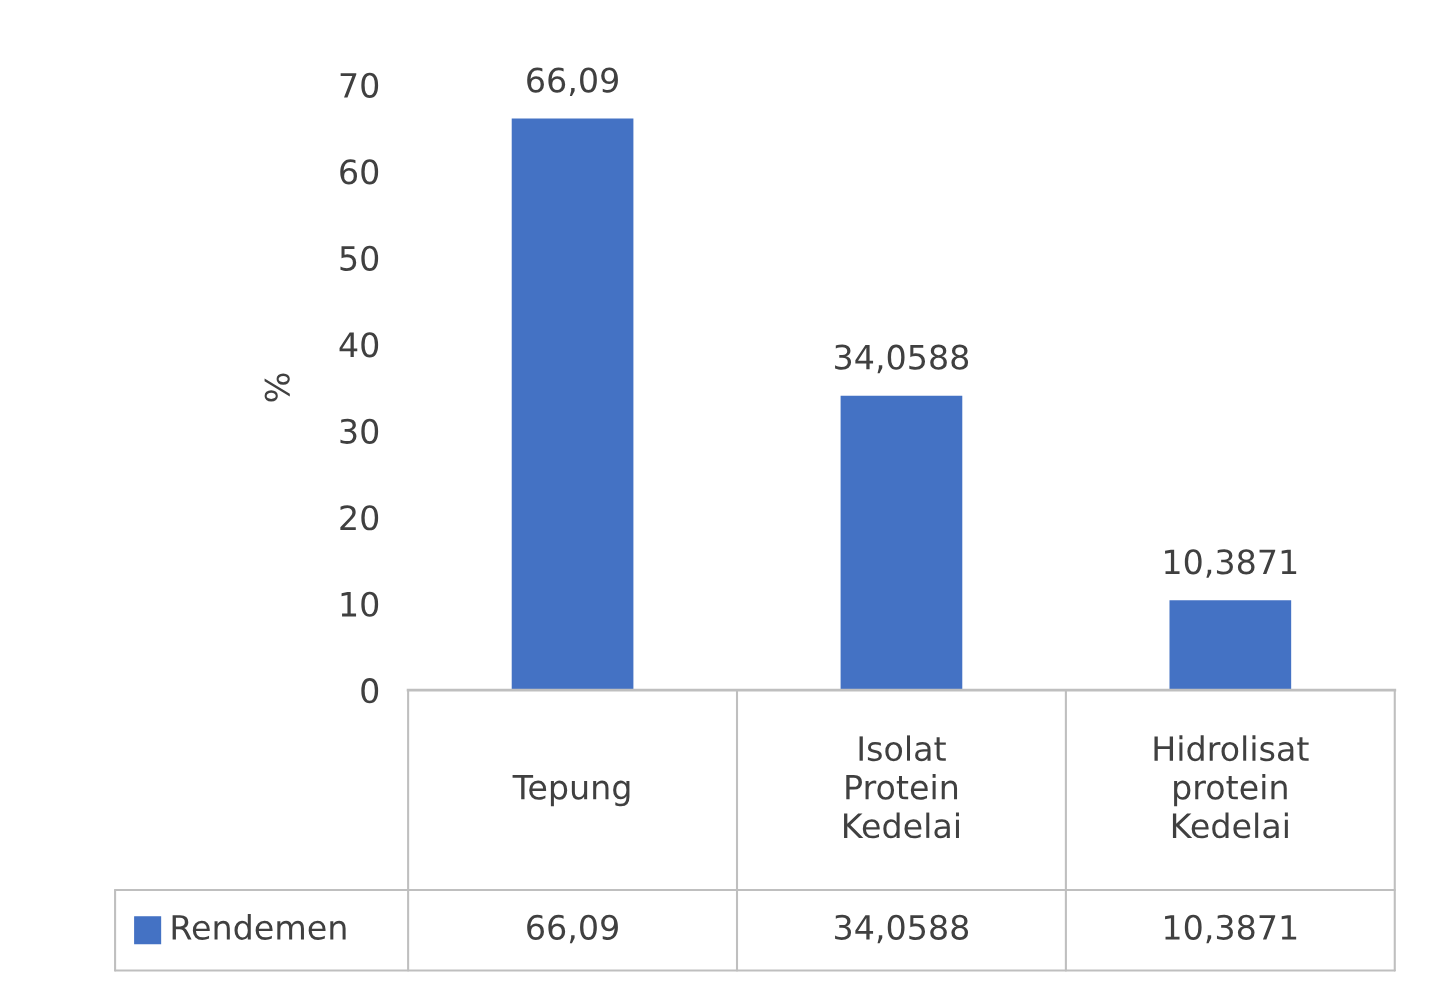 The width and height of the screenshot is (1432, 986). What do you see at coordinates (901, 787) in the screenshot?
I see `x-tick-label: Isolat Protein Kedelai` at bounding box center [901, 787].